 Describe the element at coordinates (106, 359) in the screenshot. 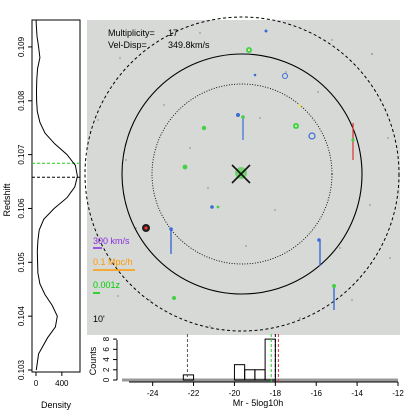

I see `histogram-y-tick-label: 4` at that location.